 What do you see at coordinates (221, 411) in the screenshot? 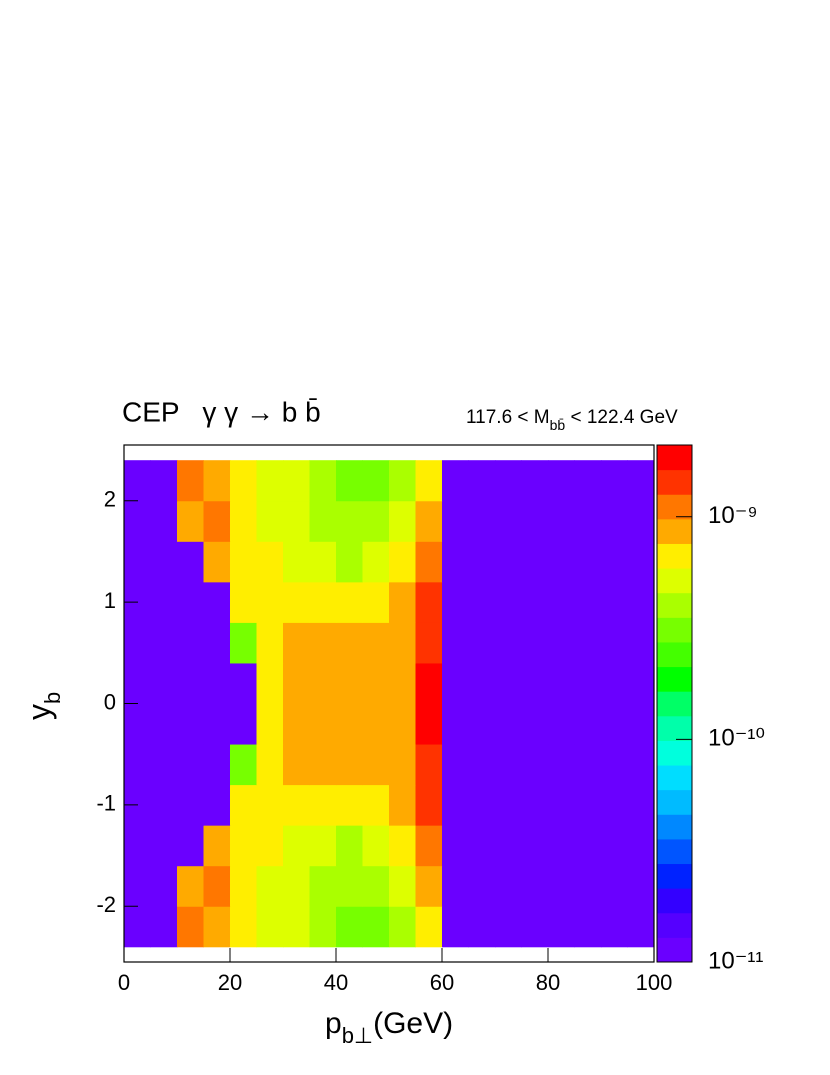
I see `chart-title: CEP γ γ → b b̄` at bounding box center [221, 411].